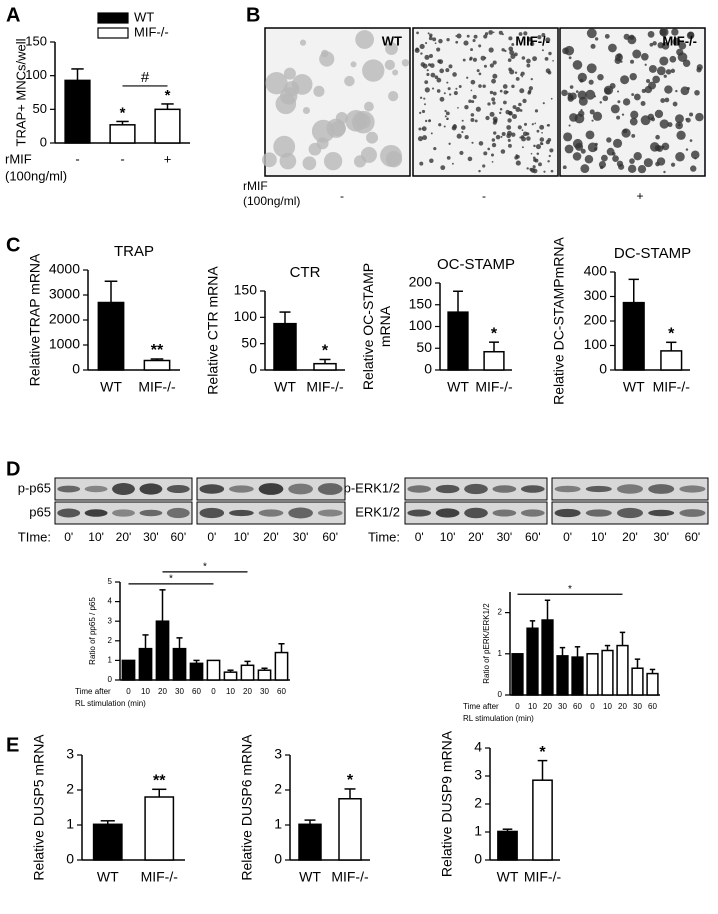  What do you see at coordinates (567, 537) in the screenshot?
I see `time-tick: 0'` at bounding box center [567, 537].